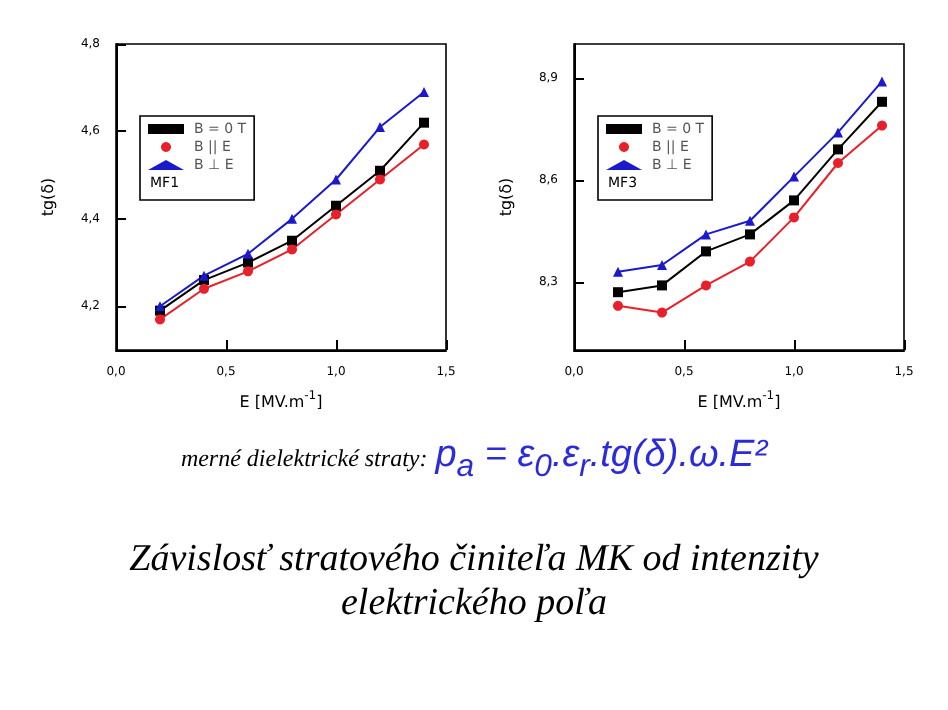 This screenshot has height=710, width=948. Describe the element at coordinates (601, 459) in the screenshot. I see `text: p$_{a}$ = ε$_{0}$.ε$_{r}$.tg(δ).ω.E²` at that location.